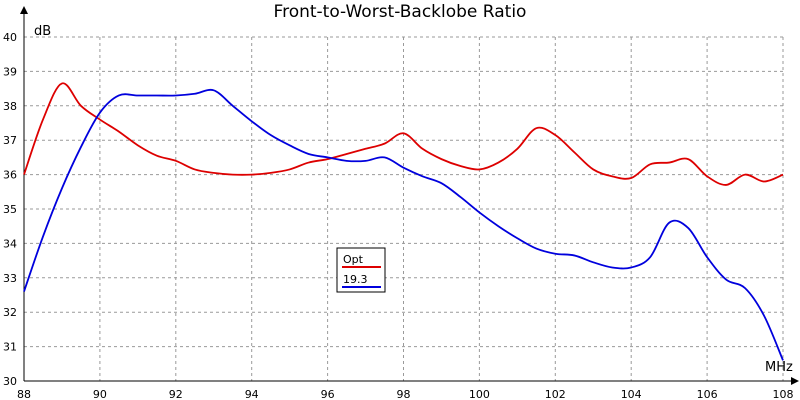 Image resolution: width=800 pixels, height=400 pixels. I want to click on x-tick-label: 98, so click(404, 394).